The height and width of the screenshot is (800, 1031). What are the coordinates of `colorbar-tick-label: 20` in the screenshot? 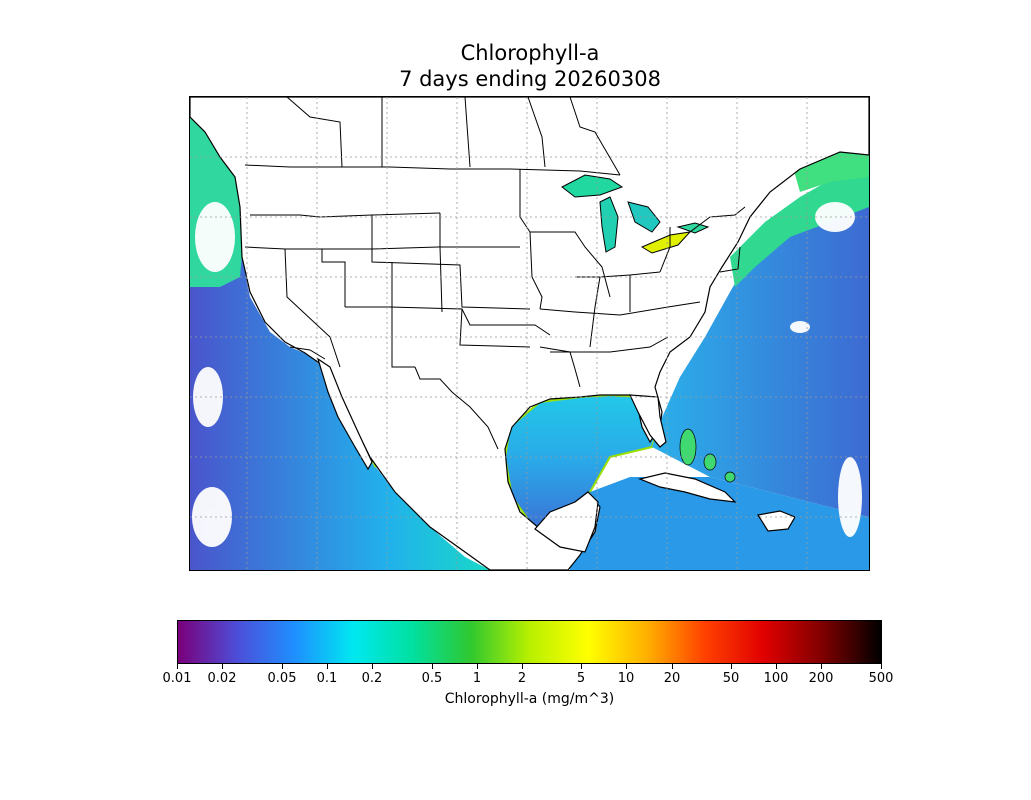 It's located at (672, 678).